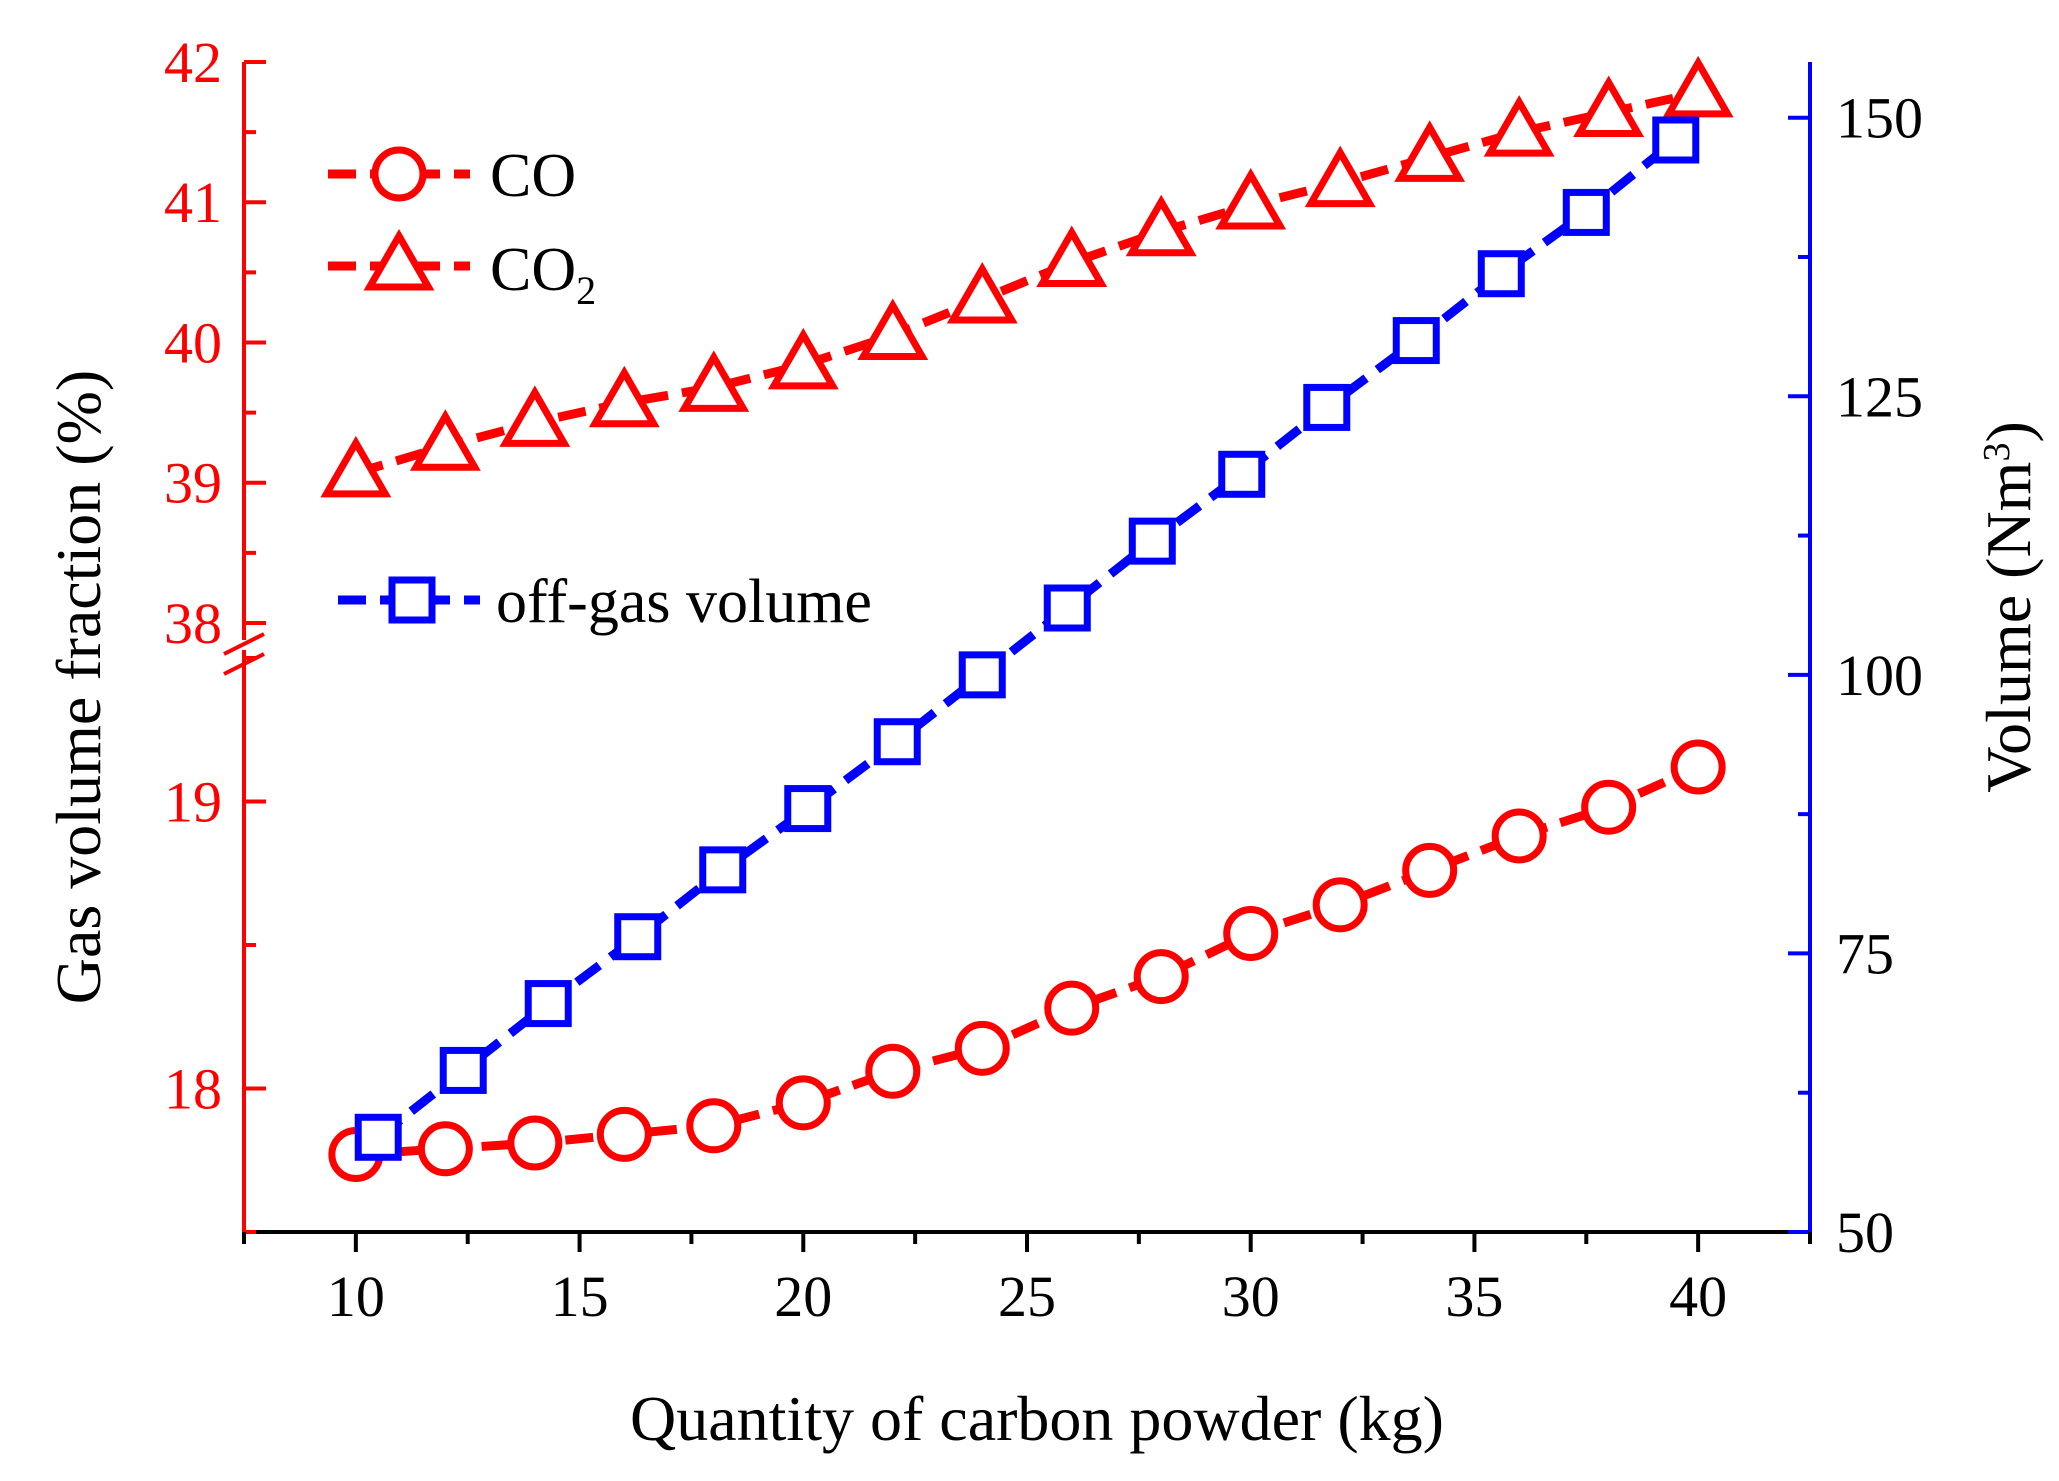  I want to click on right-tick-label: 125, so click(1879, 396).